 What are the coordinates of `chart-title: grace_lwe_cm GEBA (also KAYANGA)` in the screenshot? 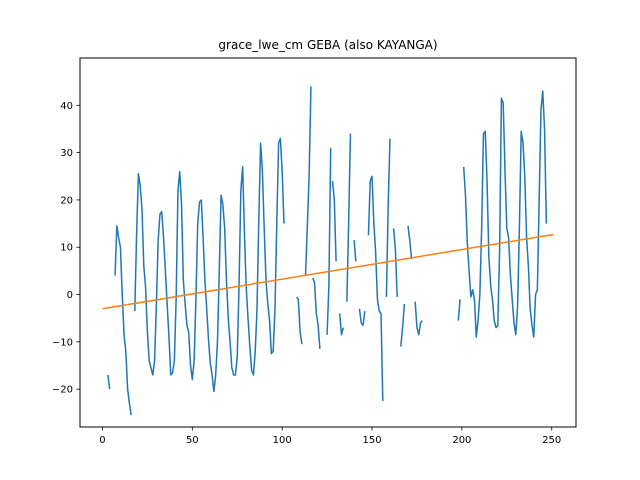 It's located at (327, 45).